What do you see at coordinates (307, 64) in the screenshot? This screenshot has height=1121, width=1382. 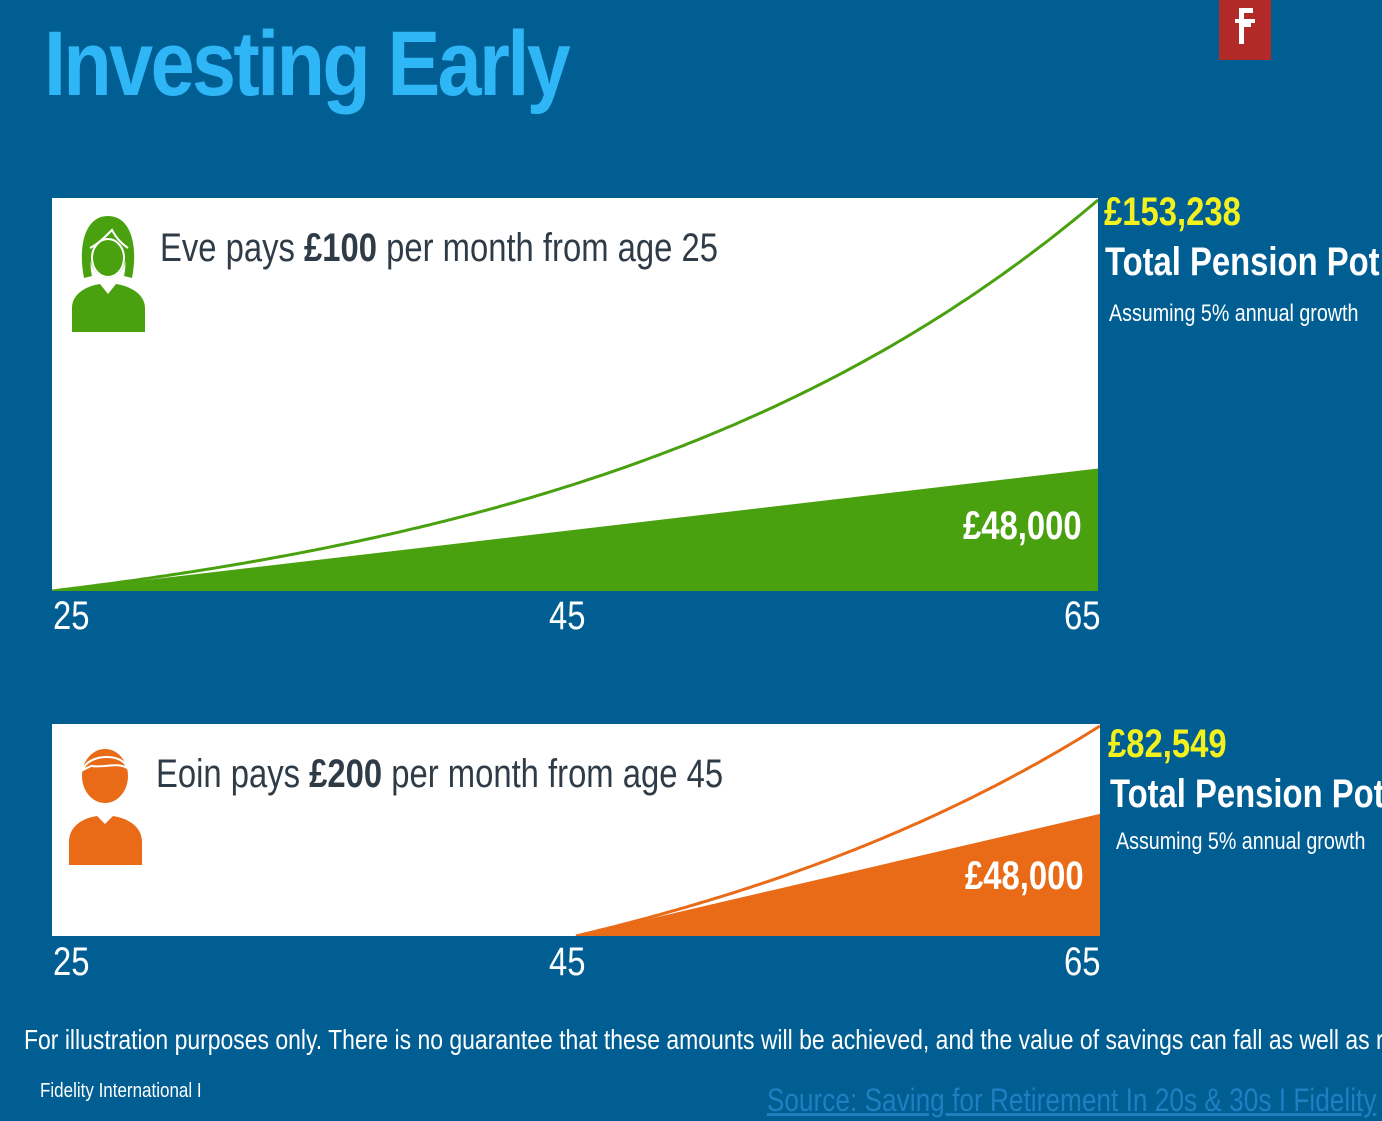 I see `slide-title: Investing Early` at bounding box center [307, 64].